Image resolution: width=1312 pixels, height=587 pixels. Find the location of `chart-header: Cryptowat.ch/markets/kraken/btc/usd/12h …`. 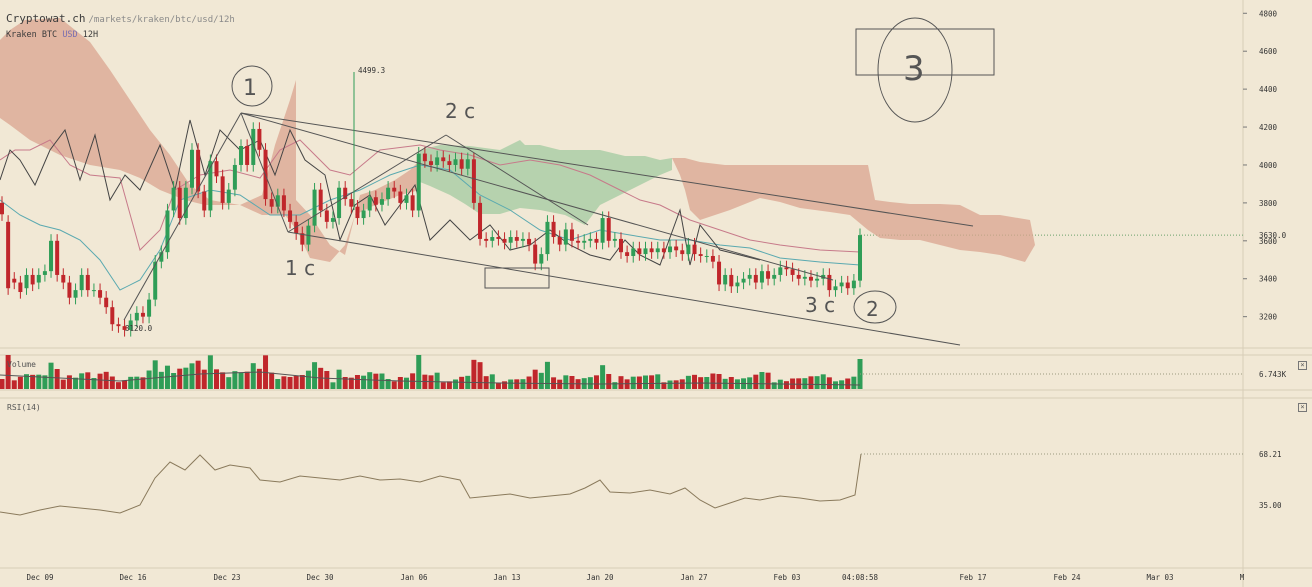

chart-header: Cryptowat.ch/markets/kraken/btc/usd/12h … is located at coordinates (120, 23).